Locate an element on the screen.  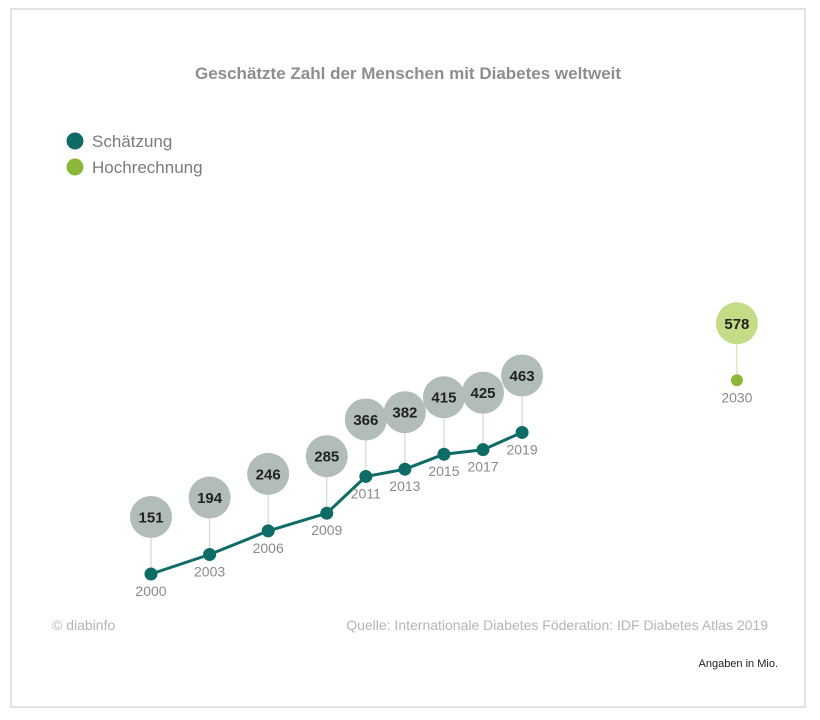
value-label-2017: 425 is located at coordinates (482, 393).